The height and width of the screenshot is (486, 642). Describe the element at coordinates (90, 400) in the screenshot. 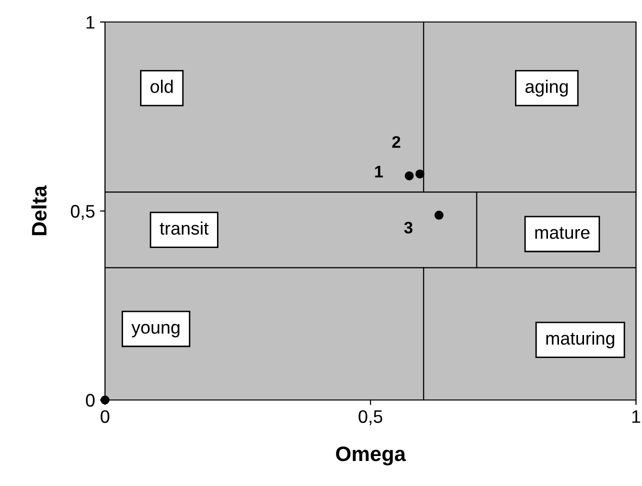

I see `y-tick-label: 0` at that location.